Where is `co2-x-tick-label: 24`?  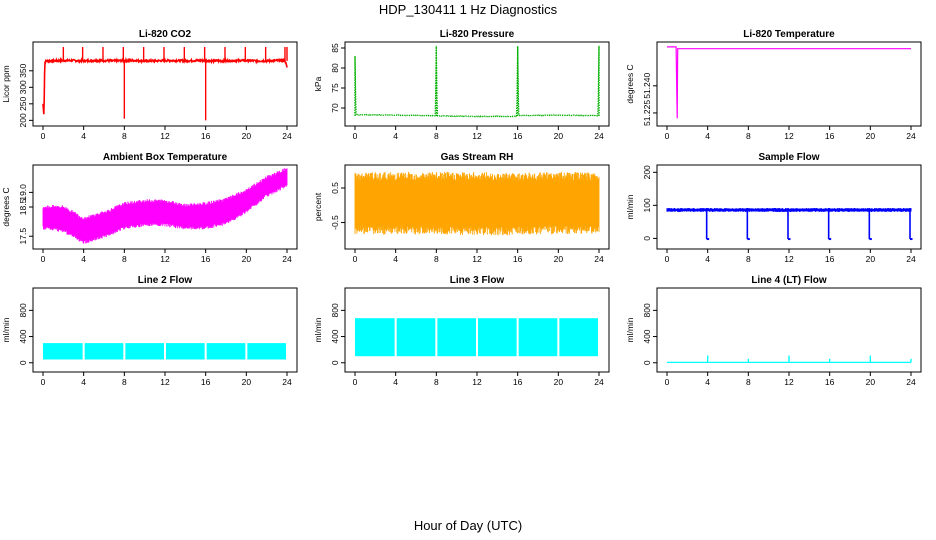 co2-x-tick-label: 24 is located at coordinates (287, 136).